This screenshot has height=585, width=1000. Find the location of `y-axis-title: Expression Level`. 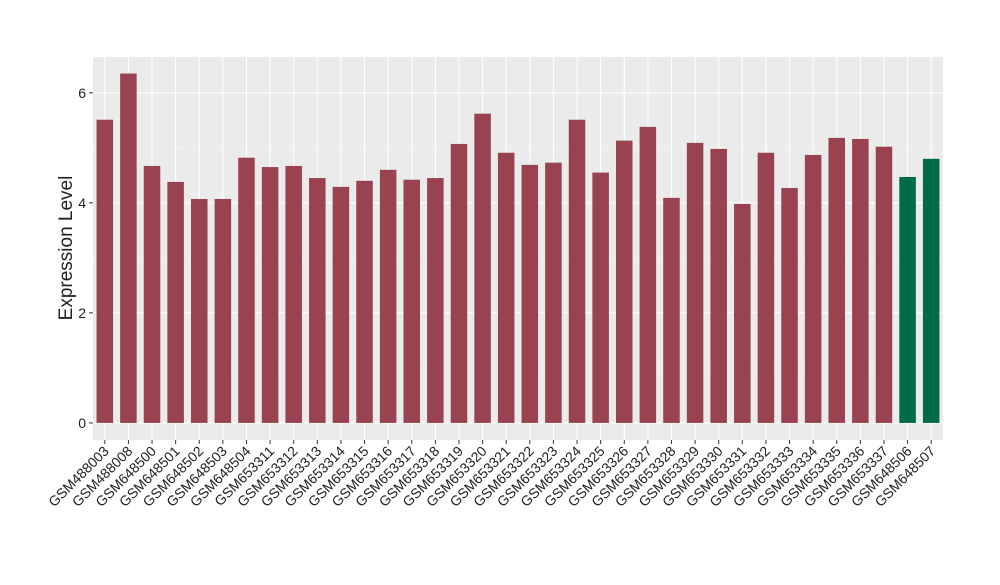

y-axis-title: Expression Level is located at coordinates (66, 248).